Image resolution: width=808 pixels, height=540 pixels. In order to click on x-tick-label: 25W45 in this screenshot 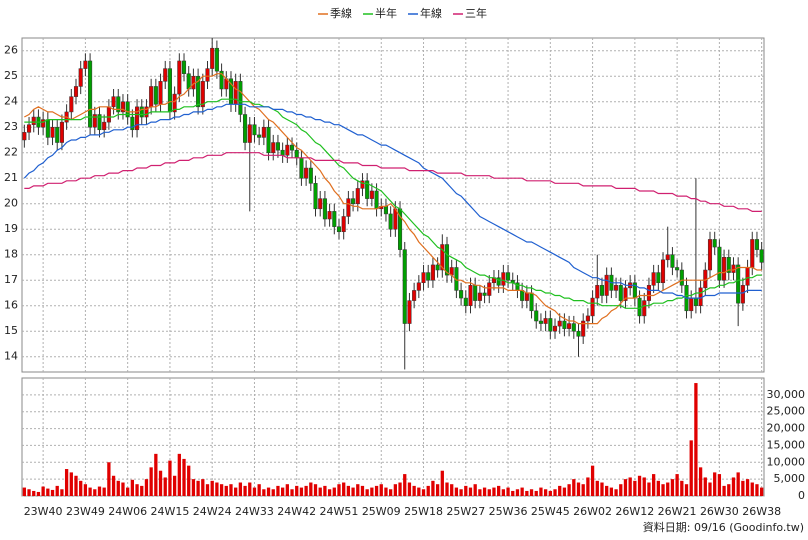, I will do `click(550, 511)`.